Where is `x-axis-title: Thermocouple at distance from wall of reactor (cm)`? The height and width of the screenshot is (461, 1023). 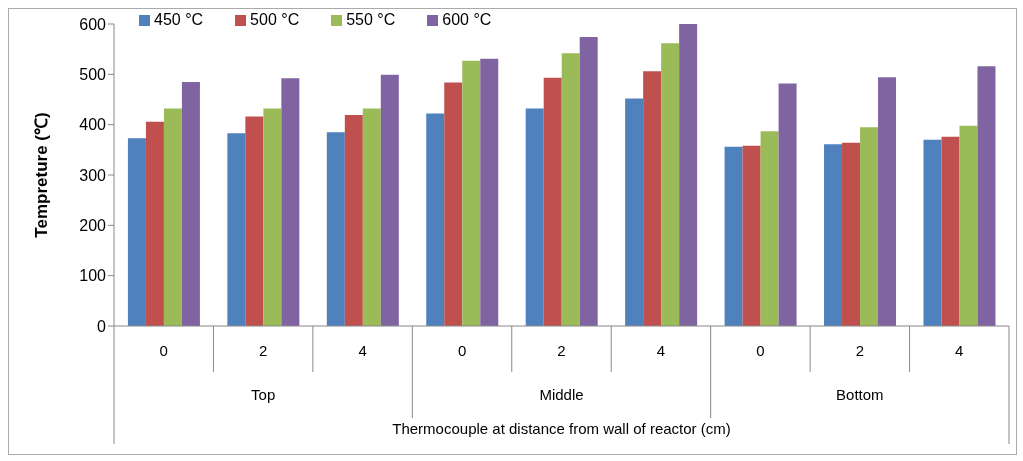
x-axis-title: Thermocouple at distance from wall of reactor (cm) is located at coordinates (561, 428).